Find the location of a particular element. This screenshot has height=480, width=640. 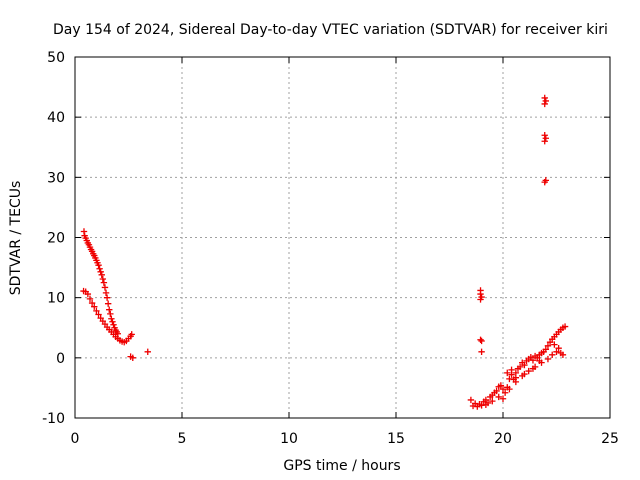

x-tick-label: 10 is located at coordinates (289, 439).